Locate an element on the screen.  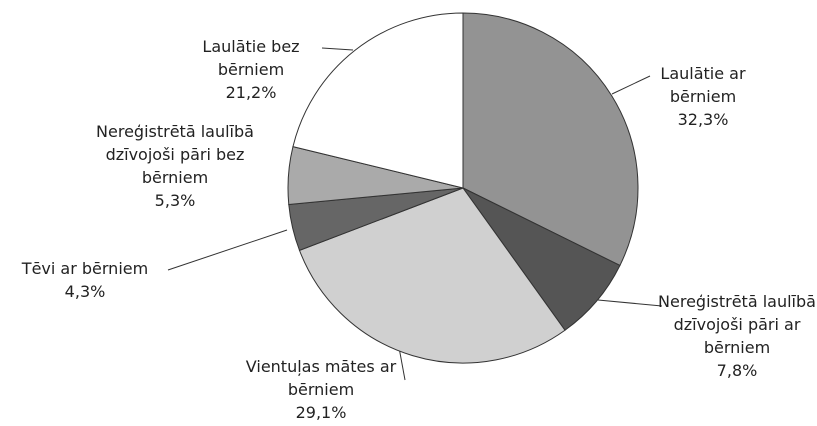
value-label: 5,3% is located at coordinates (175, 200).